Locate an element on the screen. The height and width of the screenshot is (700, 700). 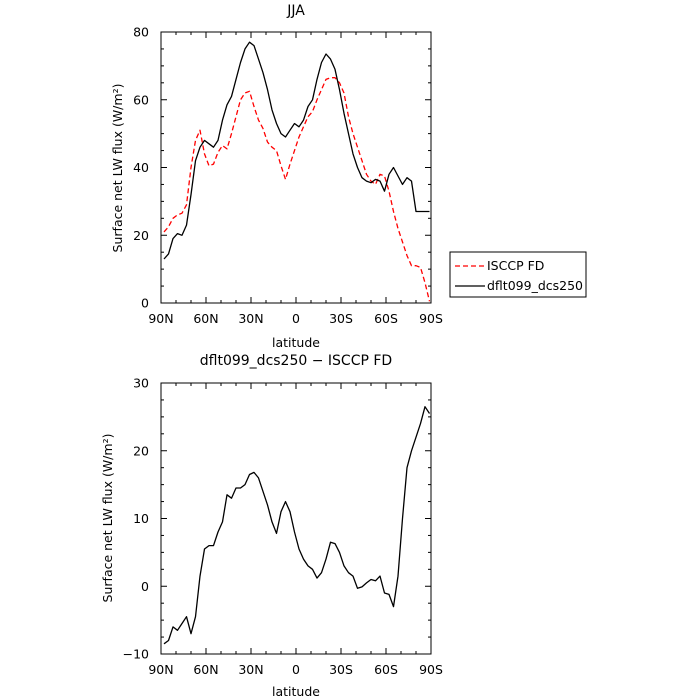
legend-box is located at coordinates (518, 274).